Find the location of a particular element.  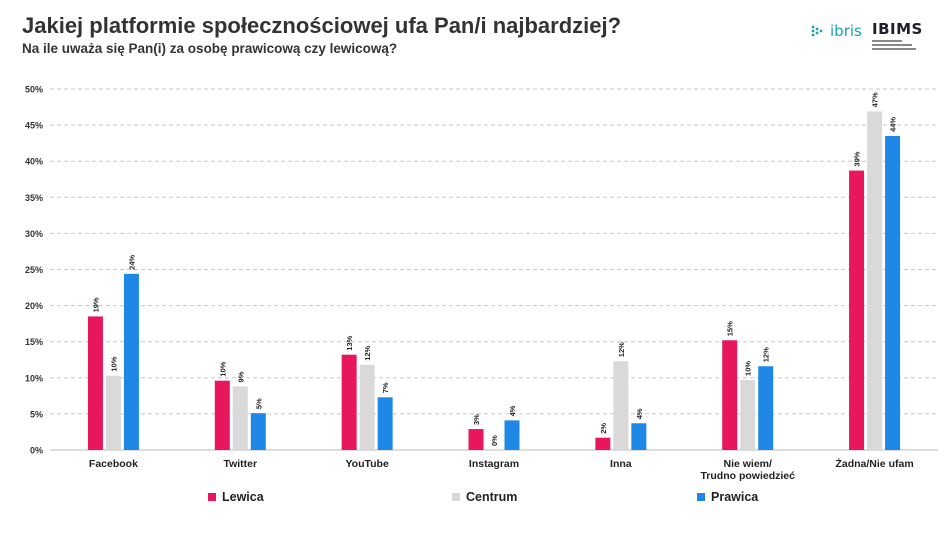

ibris-dots-icon is located at coordinates (817, 31).